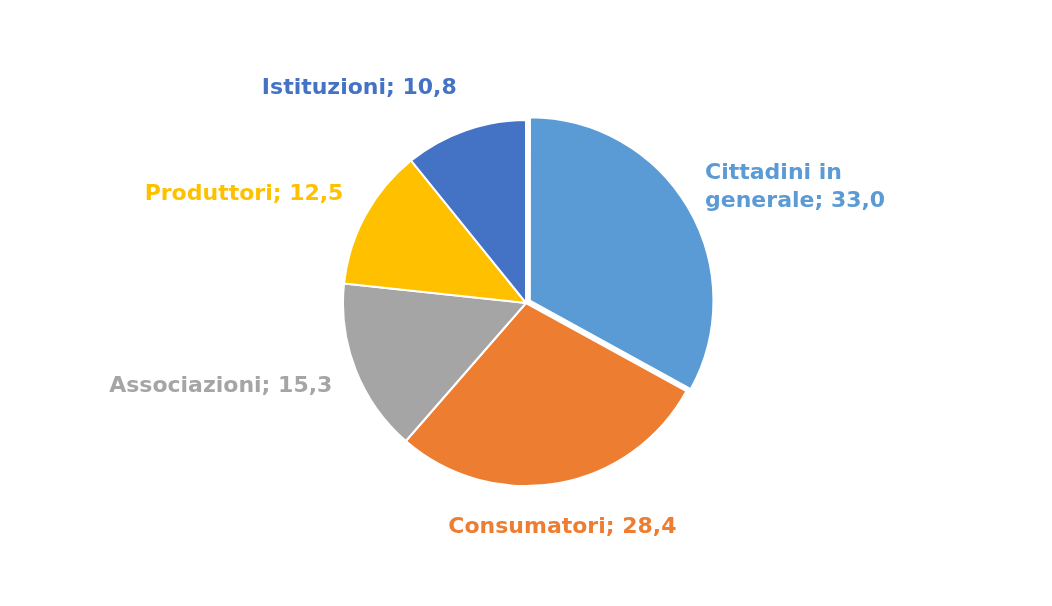 The width and height of the screenshot is (1052, 606). Describe the element at coordinates (221, 384) in the screenshot. I see `slice-label: Associazioni; 15,3` at that location.